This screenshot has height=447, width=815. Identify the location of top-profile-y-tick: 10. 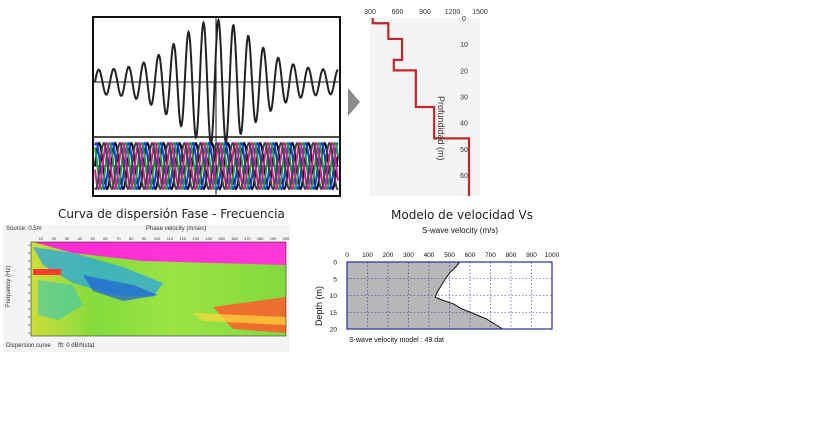
(464, 45).